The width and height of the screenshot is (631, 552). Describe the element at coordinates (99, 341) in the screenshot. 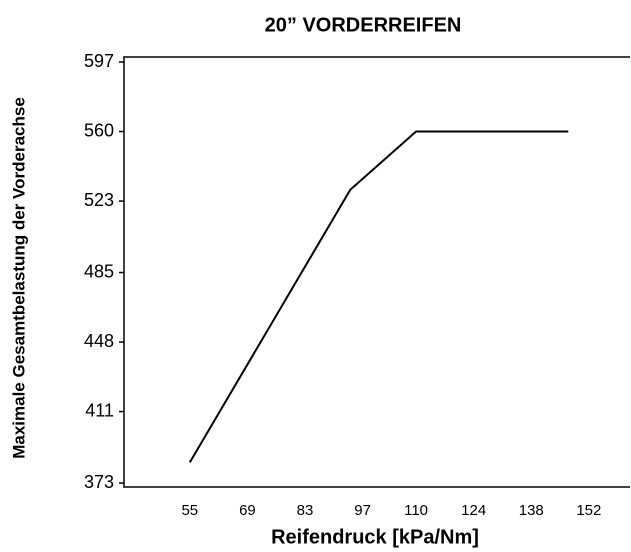

I see `y-tick-label: 448` at that location.